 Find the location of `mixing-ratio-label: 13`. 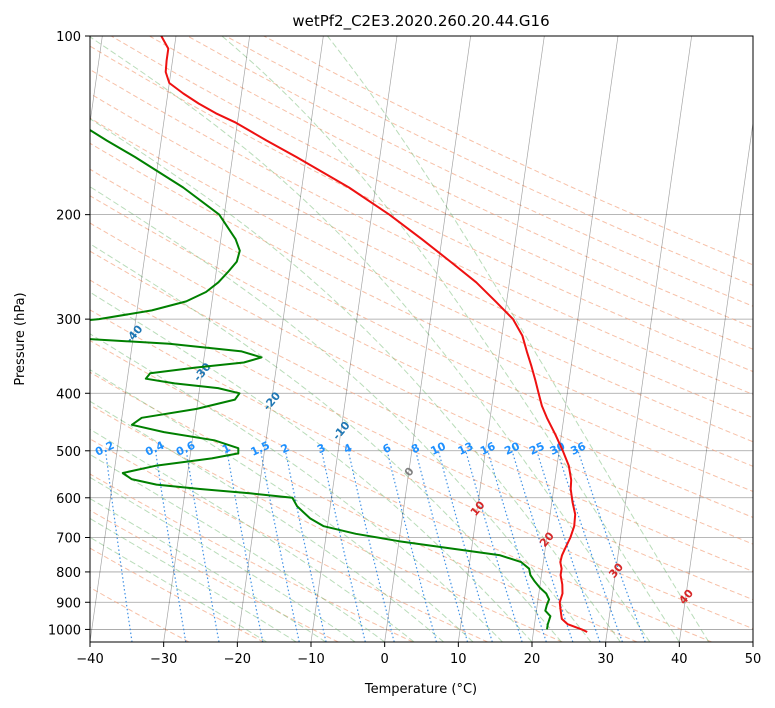

mixing-ratio-label: 13 is located at coordinates (465, 449).